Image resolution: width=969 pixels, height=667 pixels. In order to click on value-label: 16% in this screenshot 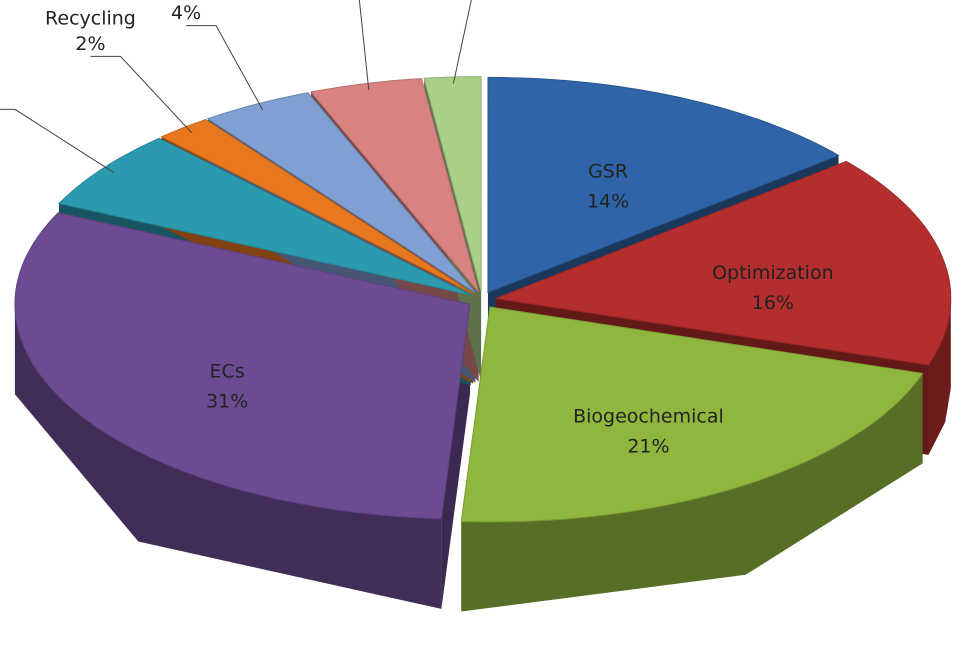, I will do `click(773, 303)`.